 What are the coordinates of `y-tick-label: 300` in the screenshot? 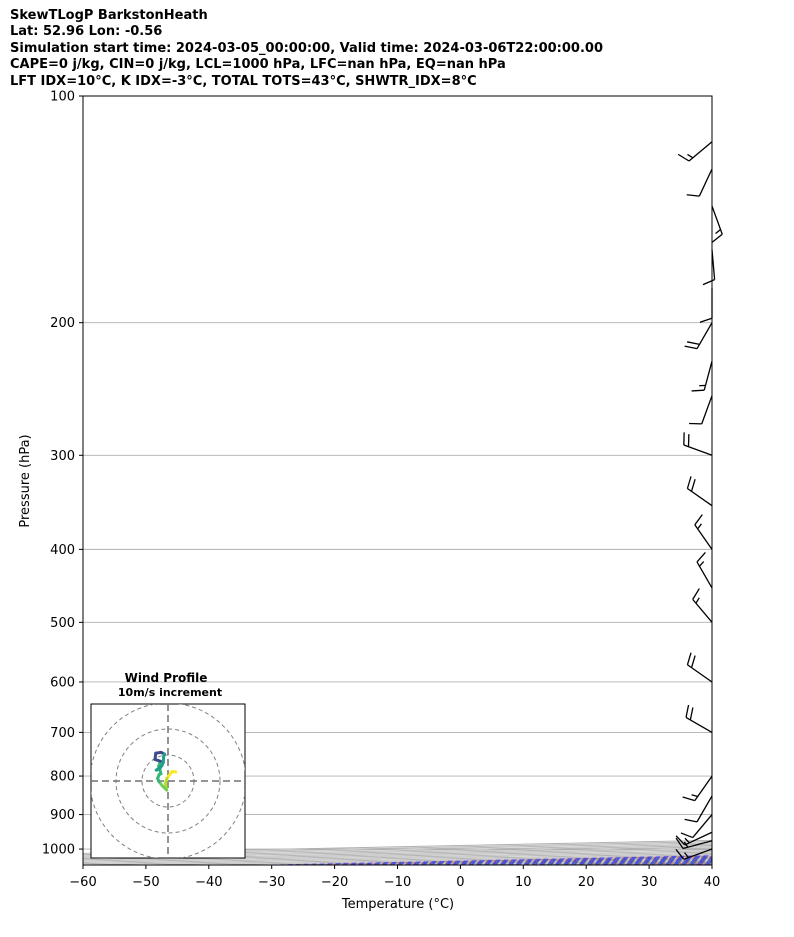 It's located at (62, 456).